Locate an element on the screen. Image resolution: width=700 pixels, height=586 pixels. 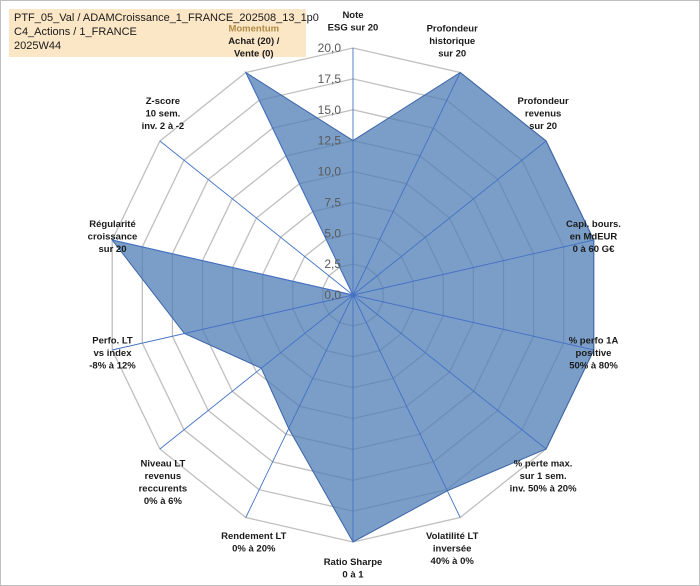
axis-label-line: Capi. bours. is located at coordinates (593, 224).